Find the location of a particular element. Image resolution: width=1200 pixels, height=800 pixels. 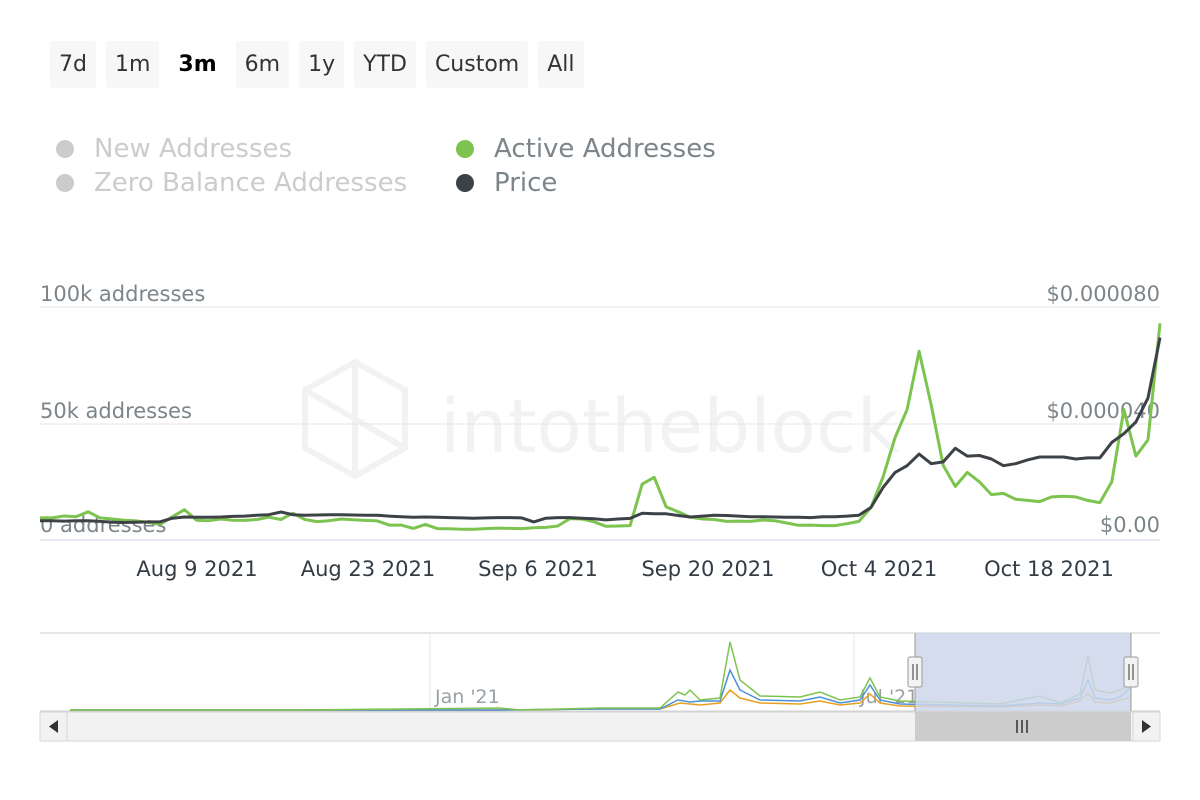

range-custom-button: Custom is located at coordinates (477, 64).